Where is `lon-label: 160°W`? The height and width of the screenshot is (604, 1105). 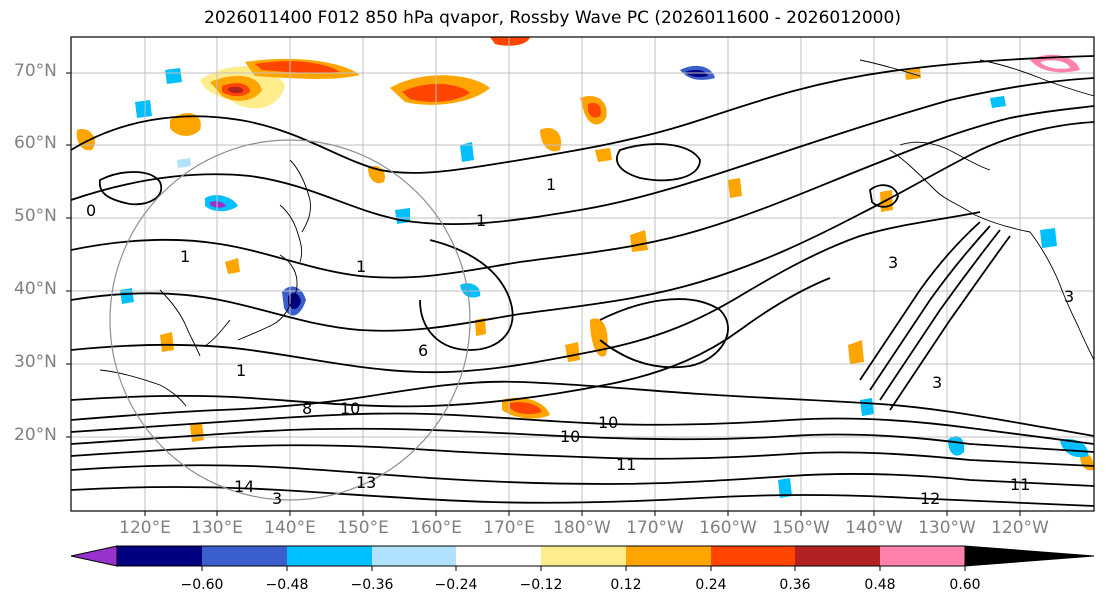
lon-label: 160°W is located at coordinates (728, 528).